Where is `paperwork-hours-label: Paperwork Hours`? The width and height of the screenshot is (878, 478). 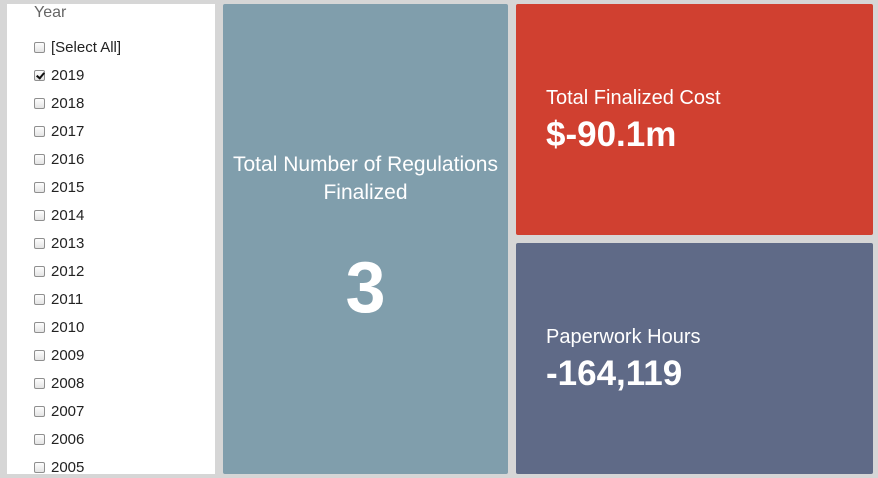 paperwork-hours-label: Paperwork Hours is located at coordinates (623, 337).